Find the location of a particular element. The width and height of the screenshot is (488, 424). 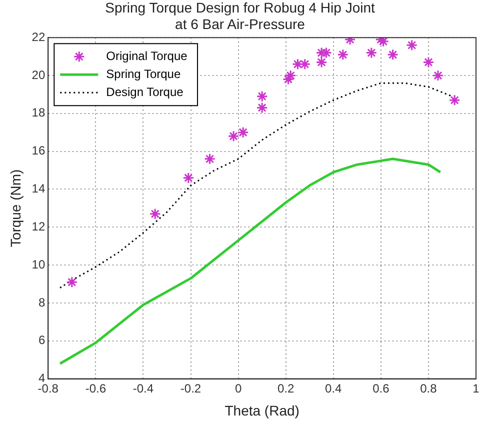

y-tick-label: 6 is located at coordinates (42, 340).